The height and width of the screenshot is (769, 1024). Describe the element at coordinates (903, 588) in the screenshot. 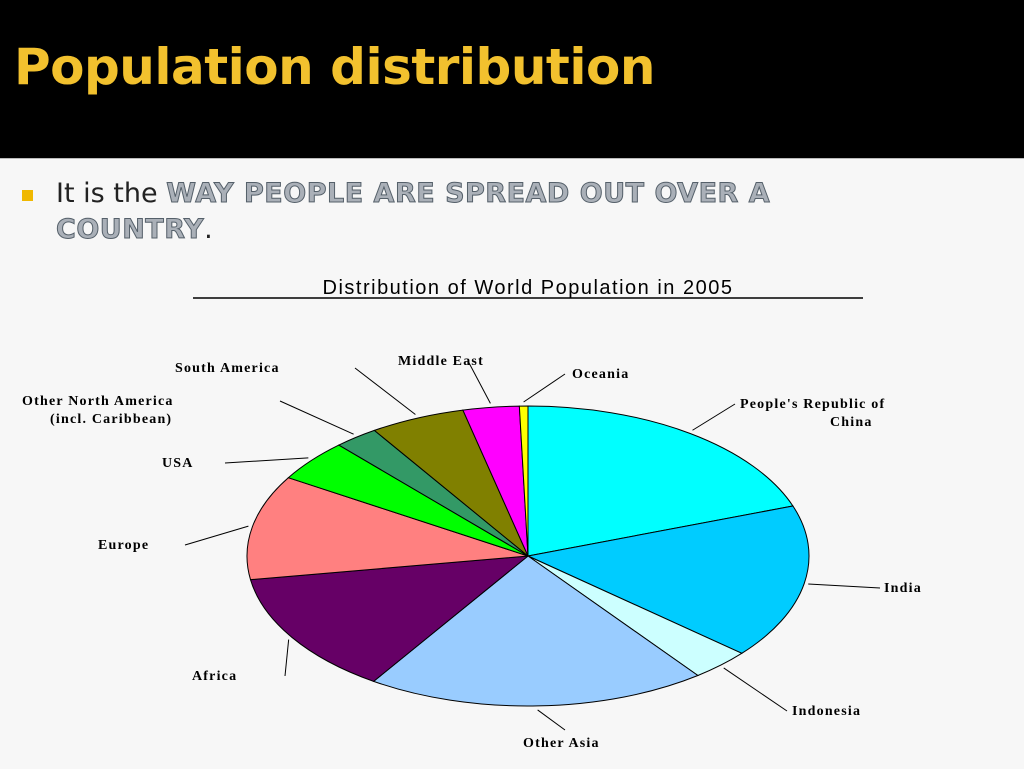

I see `slice-label: India` at that location.